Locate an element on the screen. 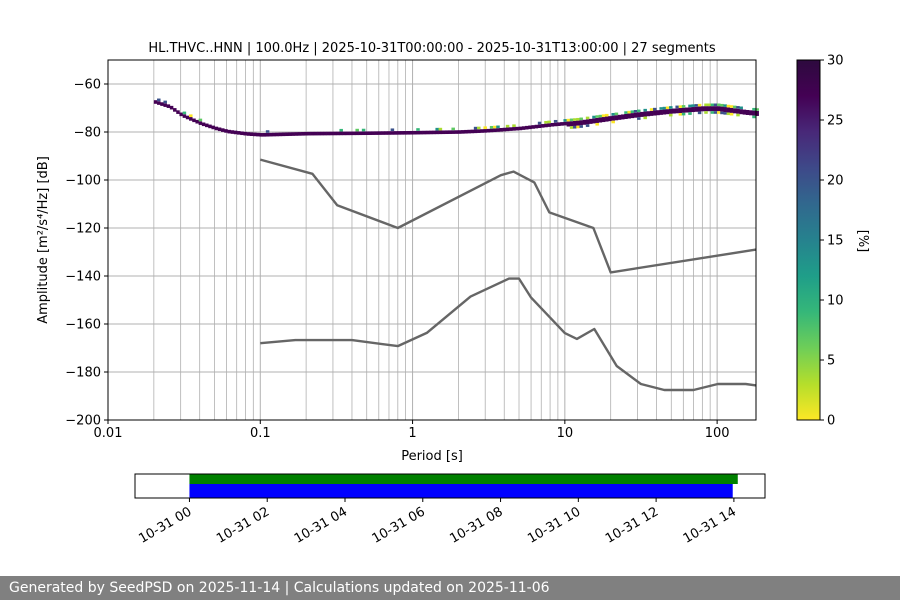  timeline-tick-label: 10-31 06 is located at coordinates (399, 525).